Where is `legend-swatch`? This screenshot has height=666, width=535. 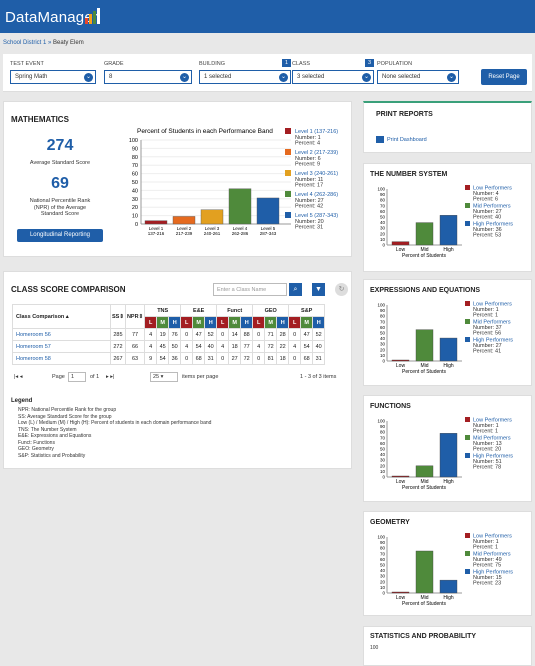 legend-swatch is located at coordinates (467, 535).